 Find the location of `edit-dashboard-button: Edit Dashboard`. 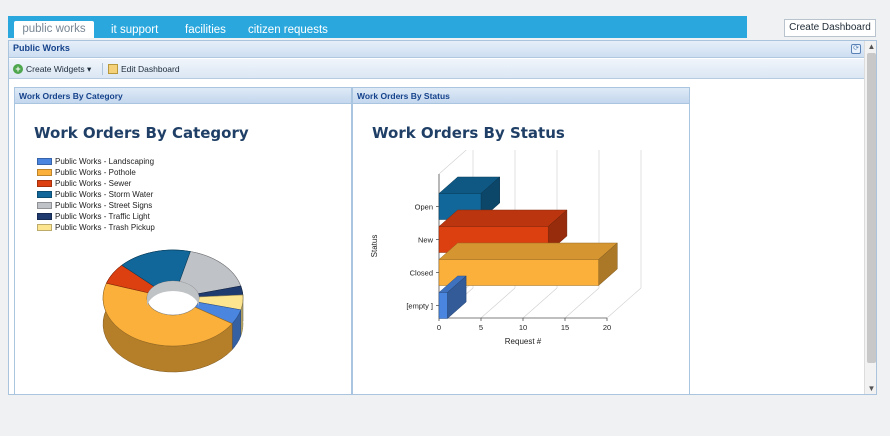

edit-dashboard-button: Edit Dashboard is located at coordinates (144, 69).